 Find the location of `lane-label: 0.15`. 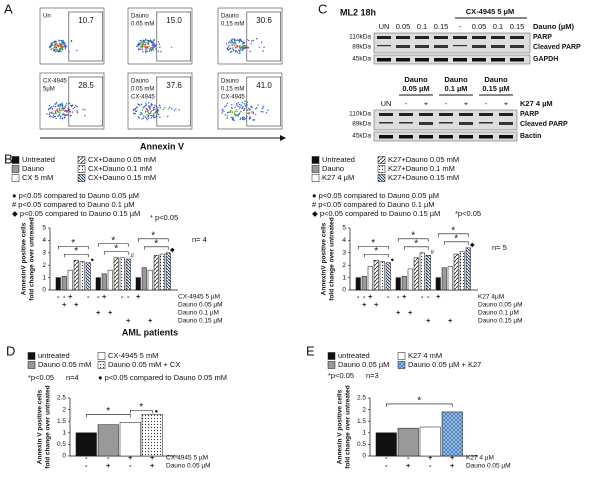

lane-label: 0.15 is located at coordinates (517, 26).